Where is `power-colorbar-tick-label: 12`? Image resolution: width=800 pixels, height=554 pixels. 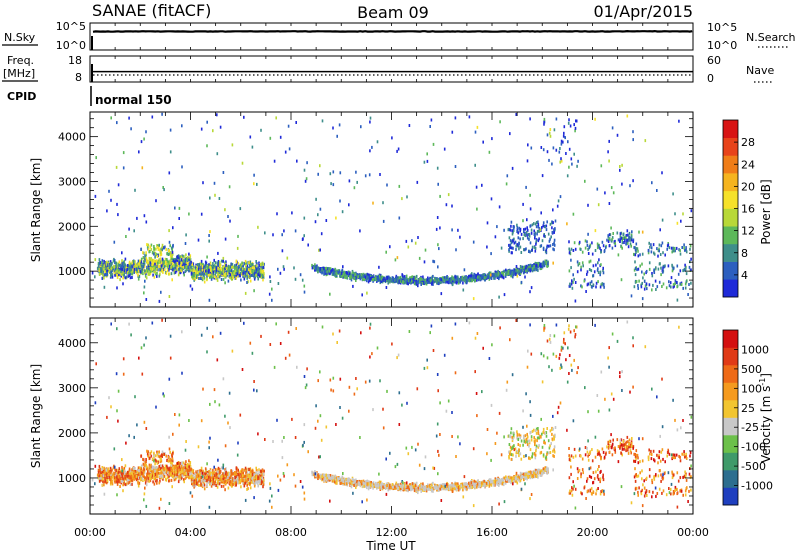 power-colorbar-tick-label: 12 is located at coordinates (748, 231).